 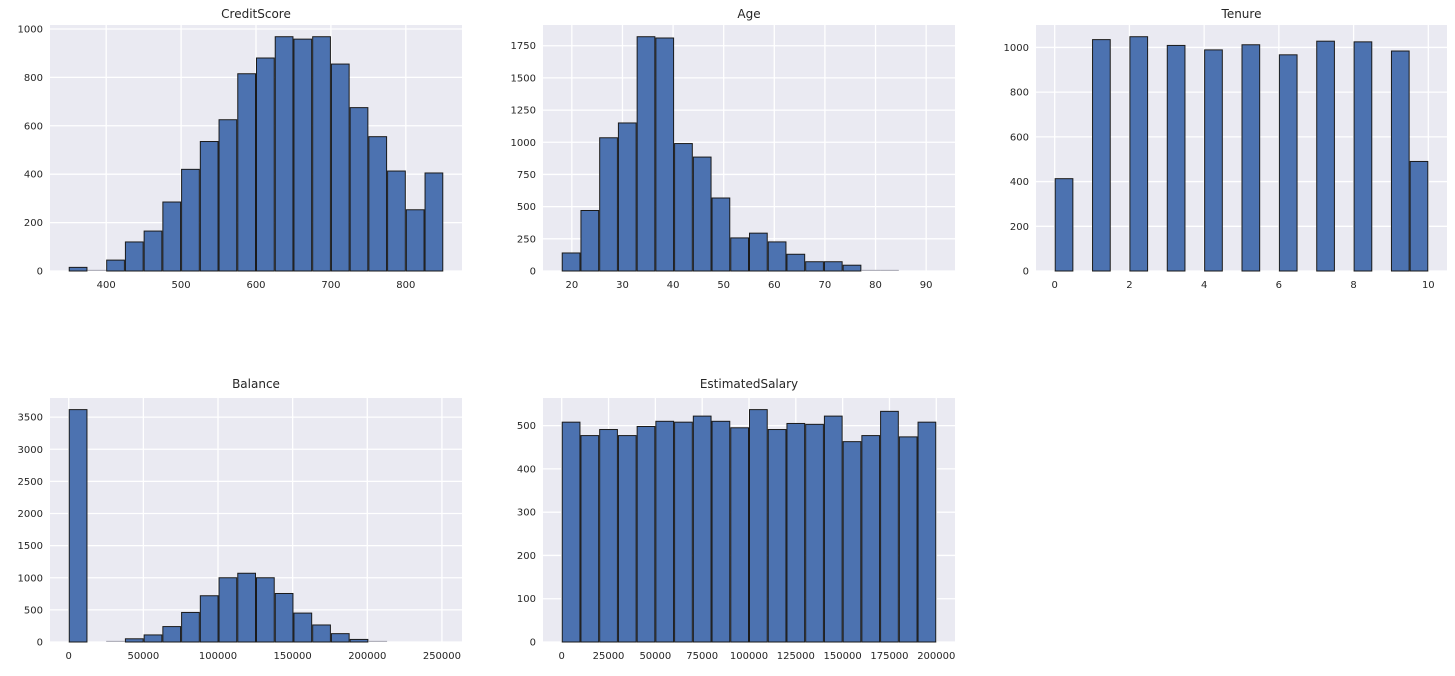 I want to click on x-tick-label: 150000, so click(x=293, y=656).